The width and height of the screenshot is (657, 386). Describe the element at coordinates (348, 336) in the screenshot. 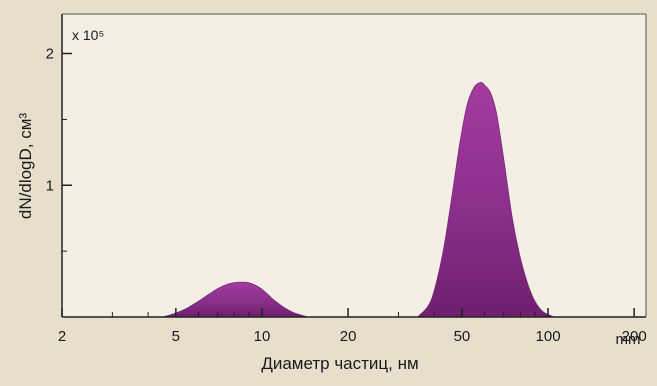

I see `x-tick-label: 20` at that location.